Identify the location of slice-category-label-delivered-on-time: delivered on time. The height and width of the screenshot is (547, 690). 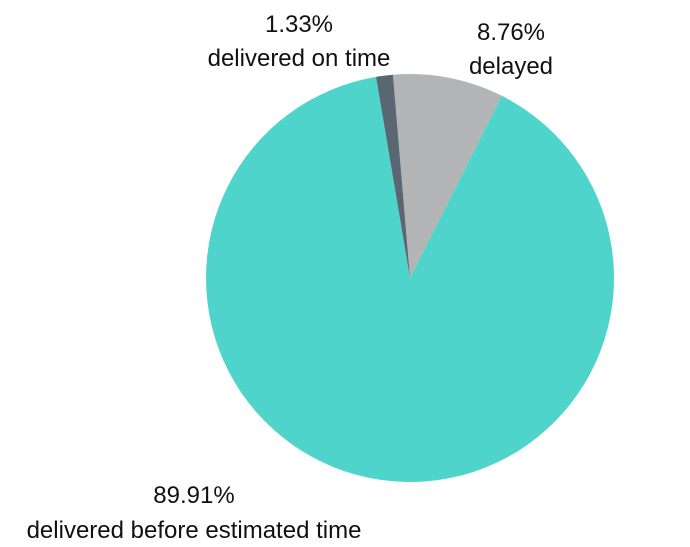
(299, 58).